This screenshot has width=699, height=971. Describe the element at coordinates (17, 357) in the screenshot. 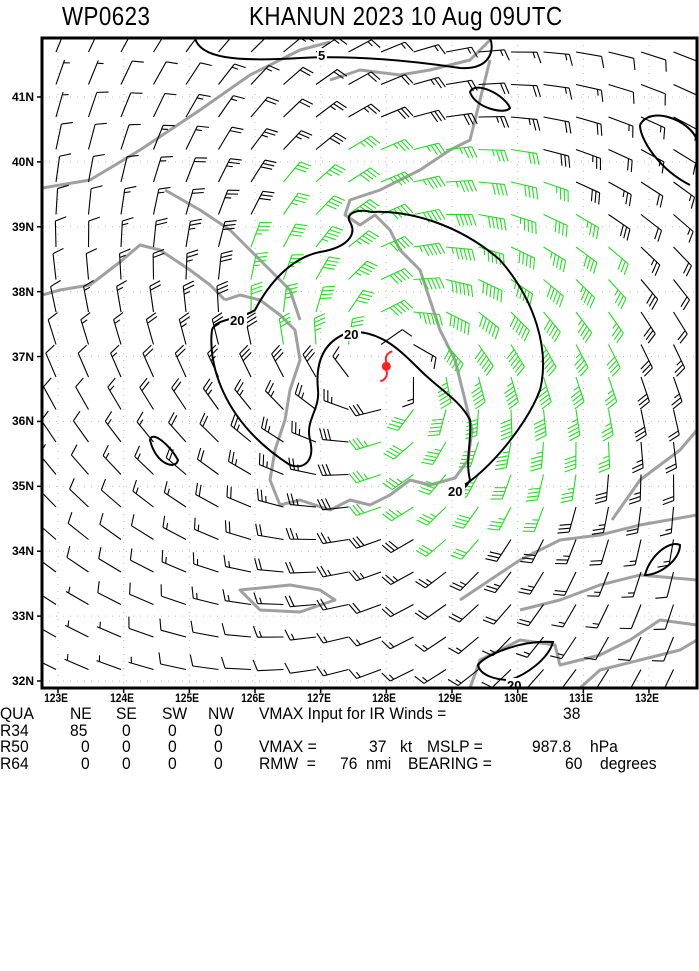

I see `latitude-tick-label: 37N` at that location.